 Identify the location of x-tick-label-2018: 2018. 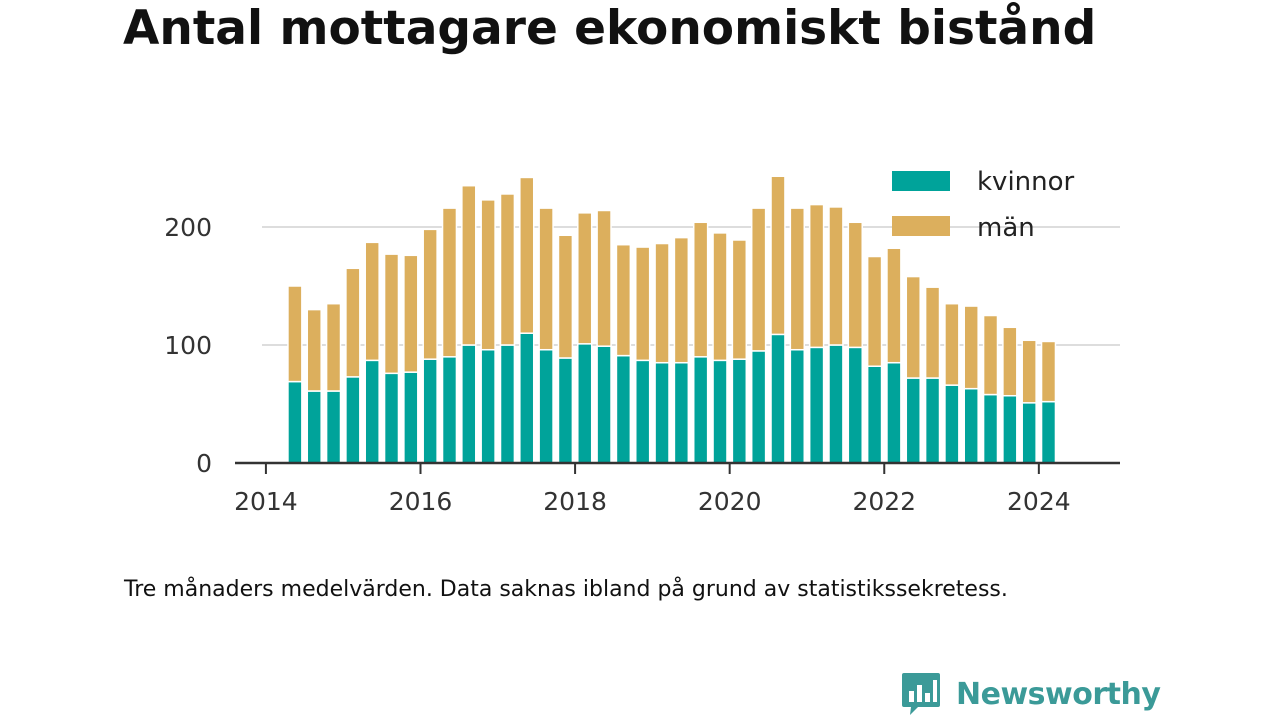
(575, 501).